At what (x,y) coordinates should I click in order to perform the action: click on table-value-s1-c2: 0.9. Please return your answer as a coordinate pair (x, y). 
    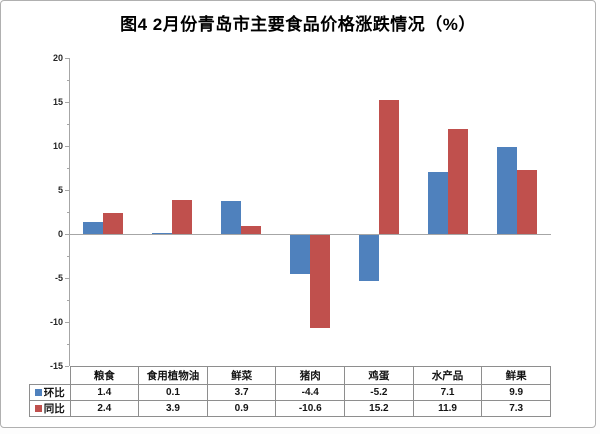
    Looking at the image, I should click on (241, 408).